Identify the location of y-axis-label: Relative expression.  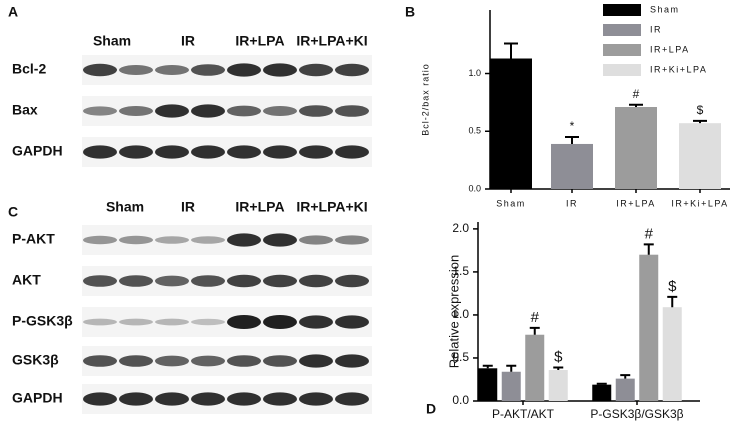
(453, 311).